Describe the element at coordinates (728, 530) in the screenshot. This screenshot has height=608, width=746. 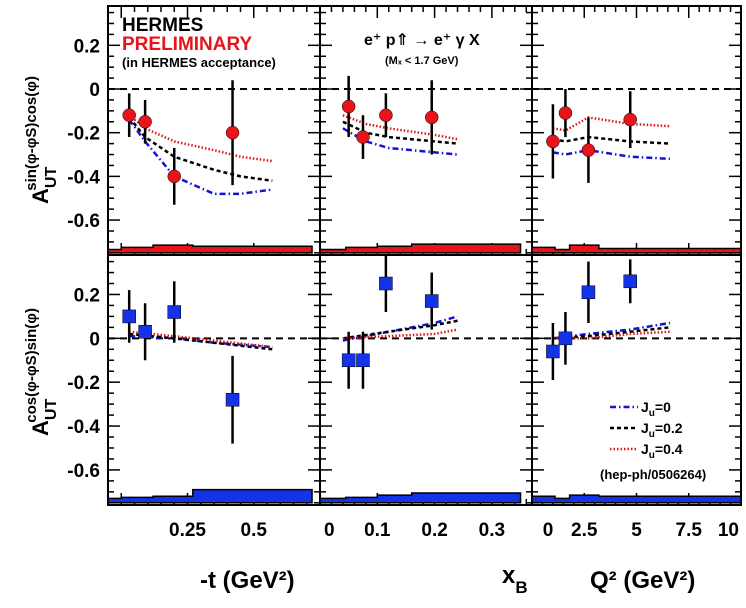
I see `x-tick-label: 10` at that location.